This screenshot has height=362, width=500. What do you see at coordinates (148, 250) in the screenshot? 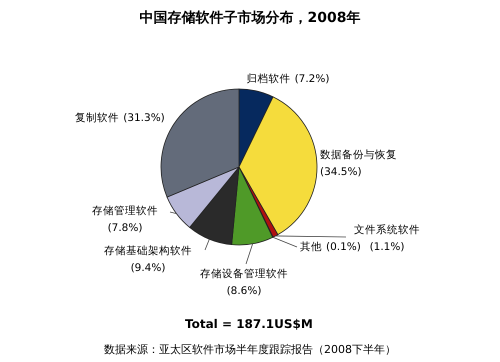
I see `slice-label: 存储基础架构软件` at bounding box center [148, 250].